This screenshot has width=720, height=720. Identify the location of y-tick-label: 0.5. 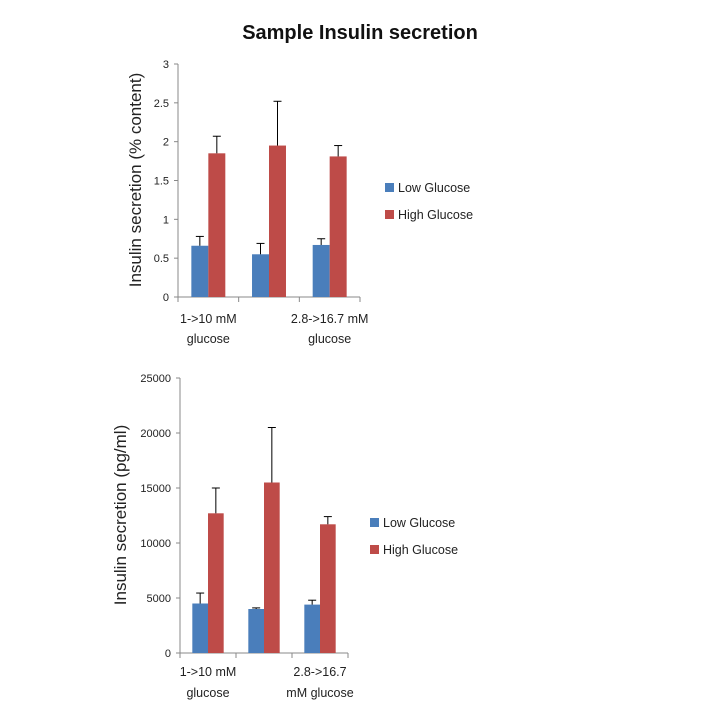
(161, 259).